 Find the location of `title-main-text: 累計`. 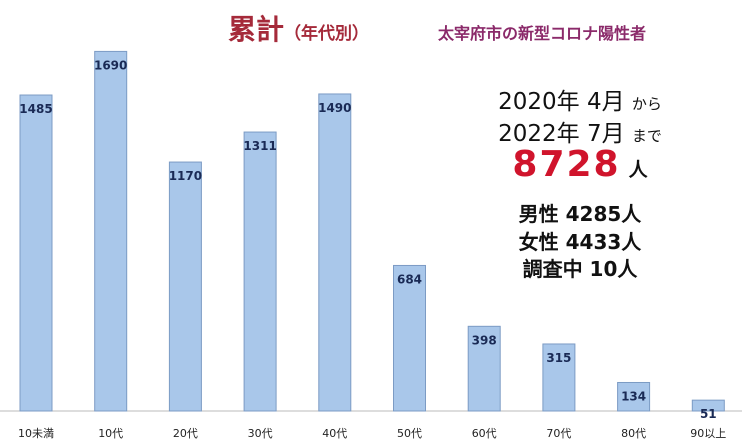

title-main-text: 累計 is located at coordinates (256, 29).